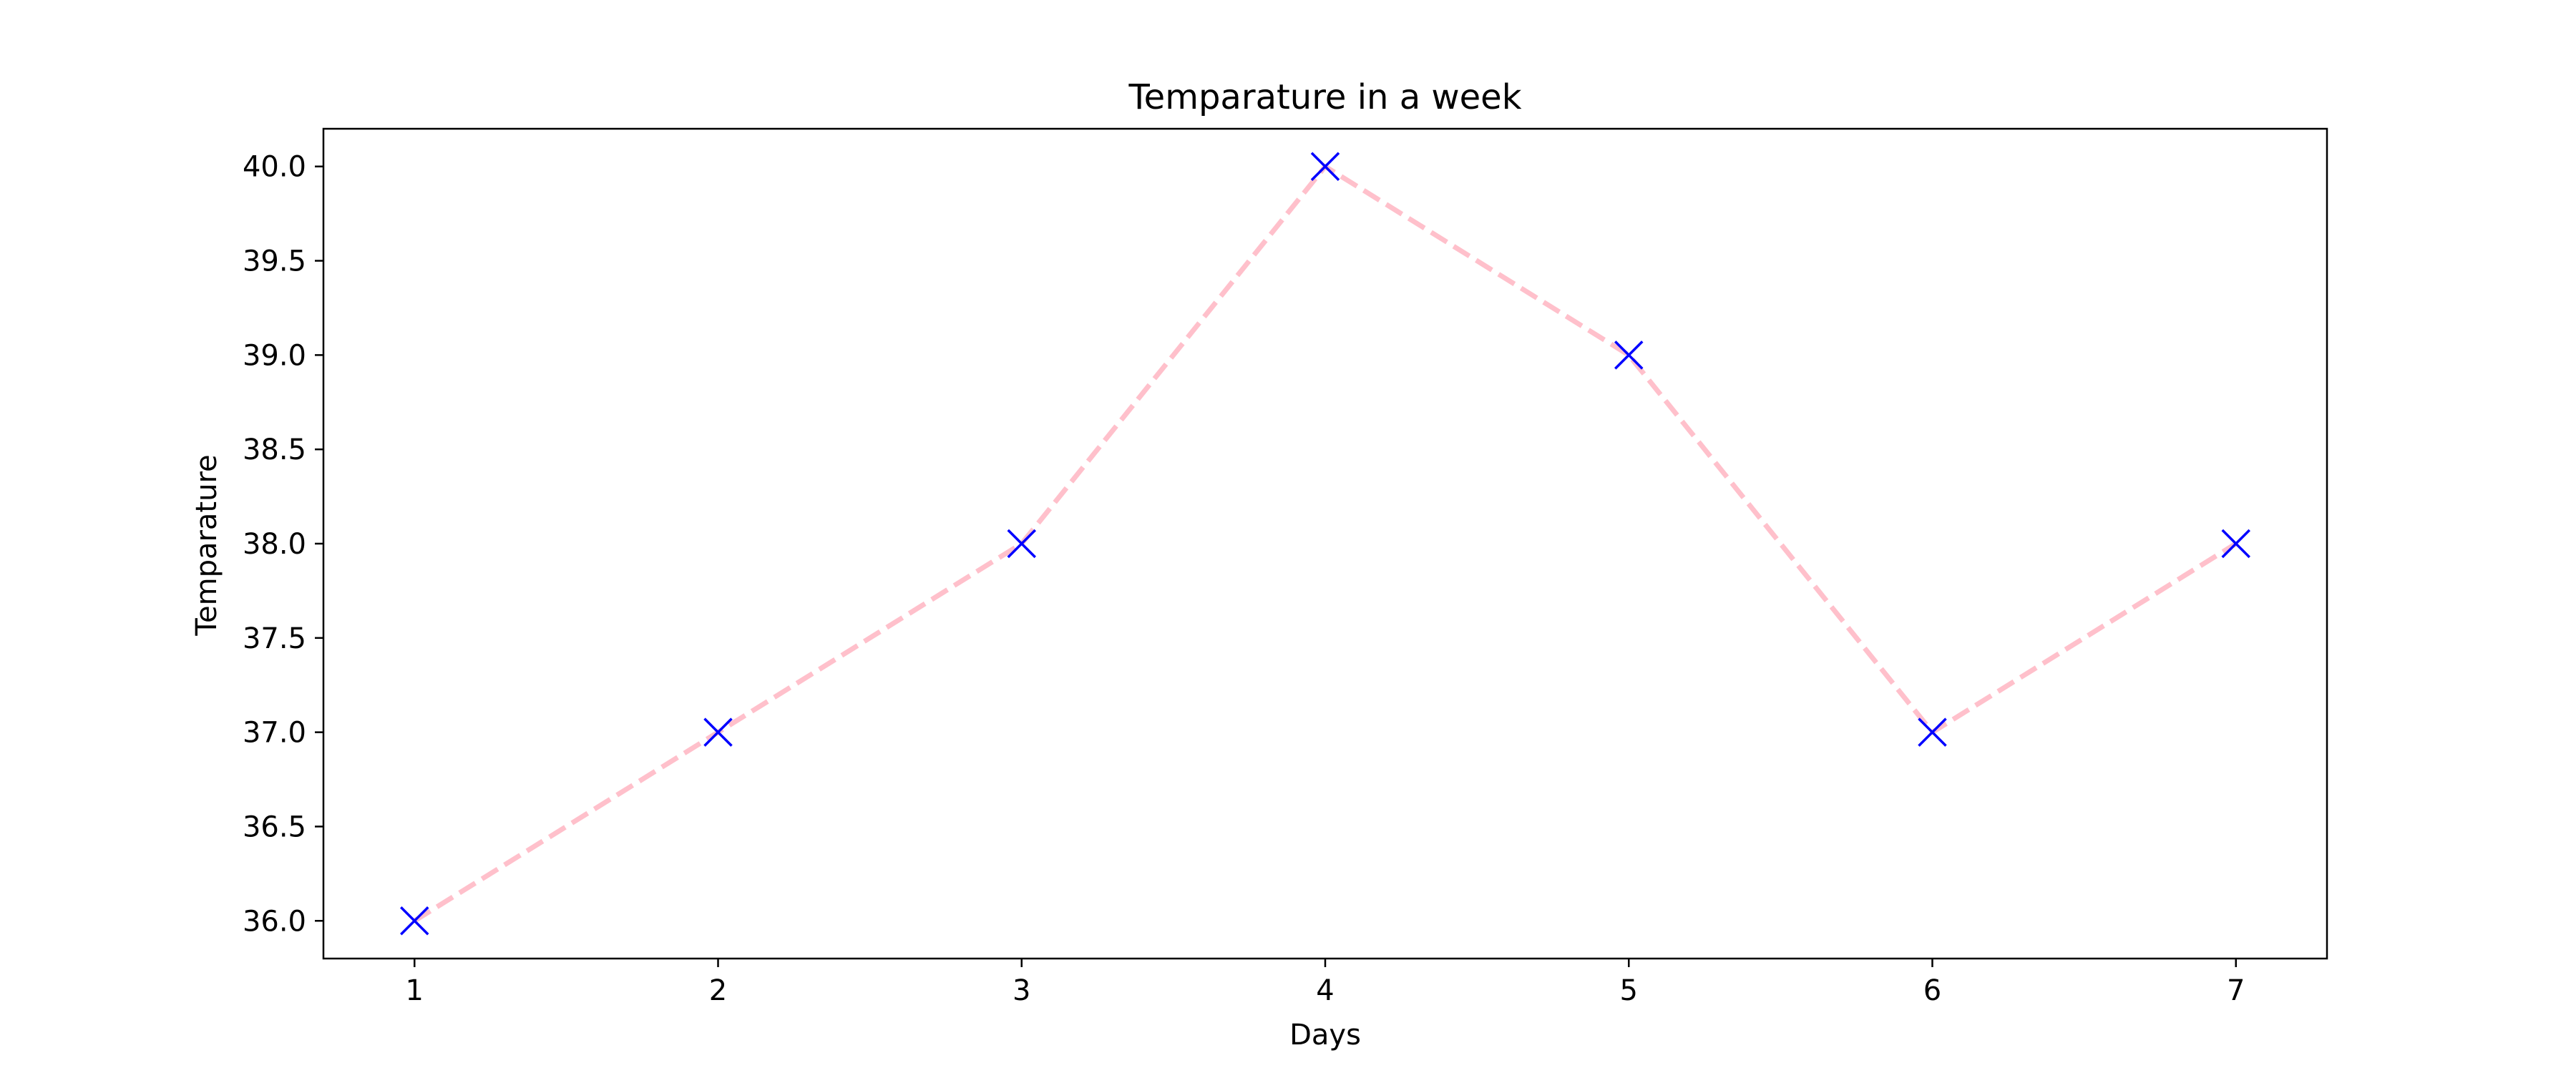 The width and height of the screenshot is (2576, 1073). Describe the element at coordinates (274, 827) in the screenshot. I see `y-tick-label: 36.5` at that location.